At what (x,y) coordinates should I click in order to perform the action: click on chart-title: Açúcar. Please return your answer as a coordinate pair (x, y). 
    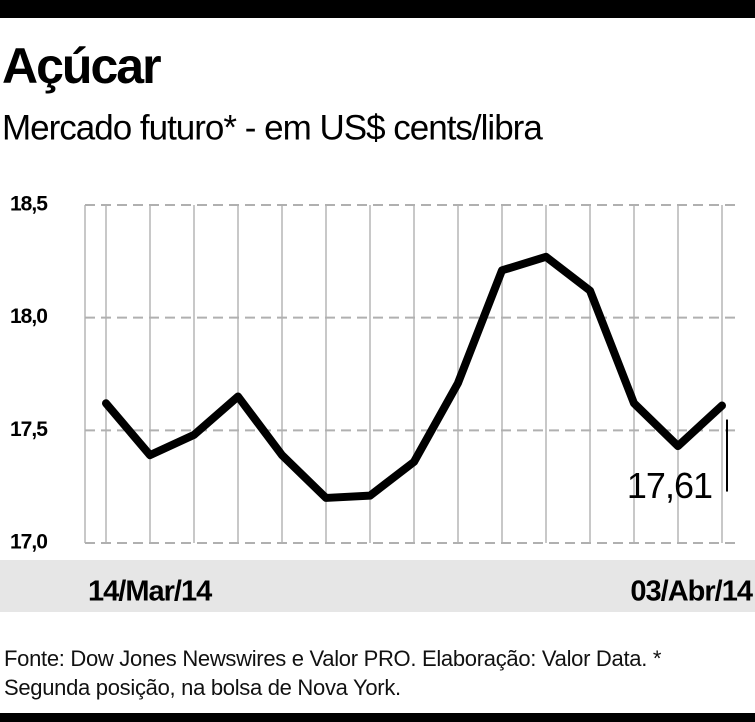
    Looking at the image, I should click on (81, 66).